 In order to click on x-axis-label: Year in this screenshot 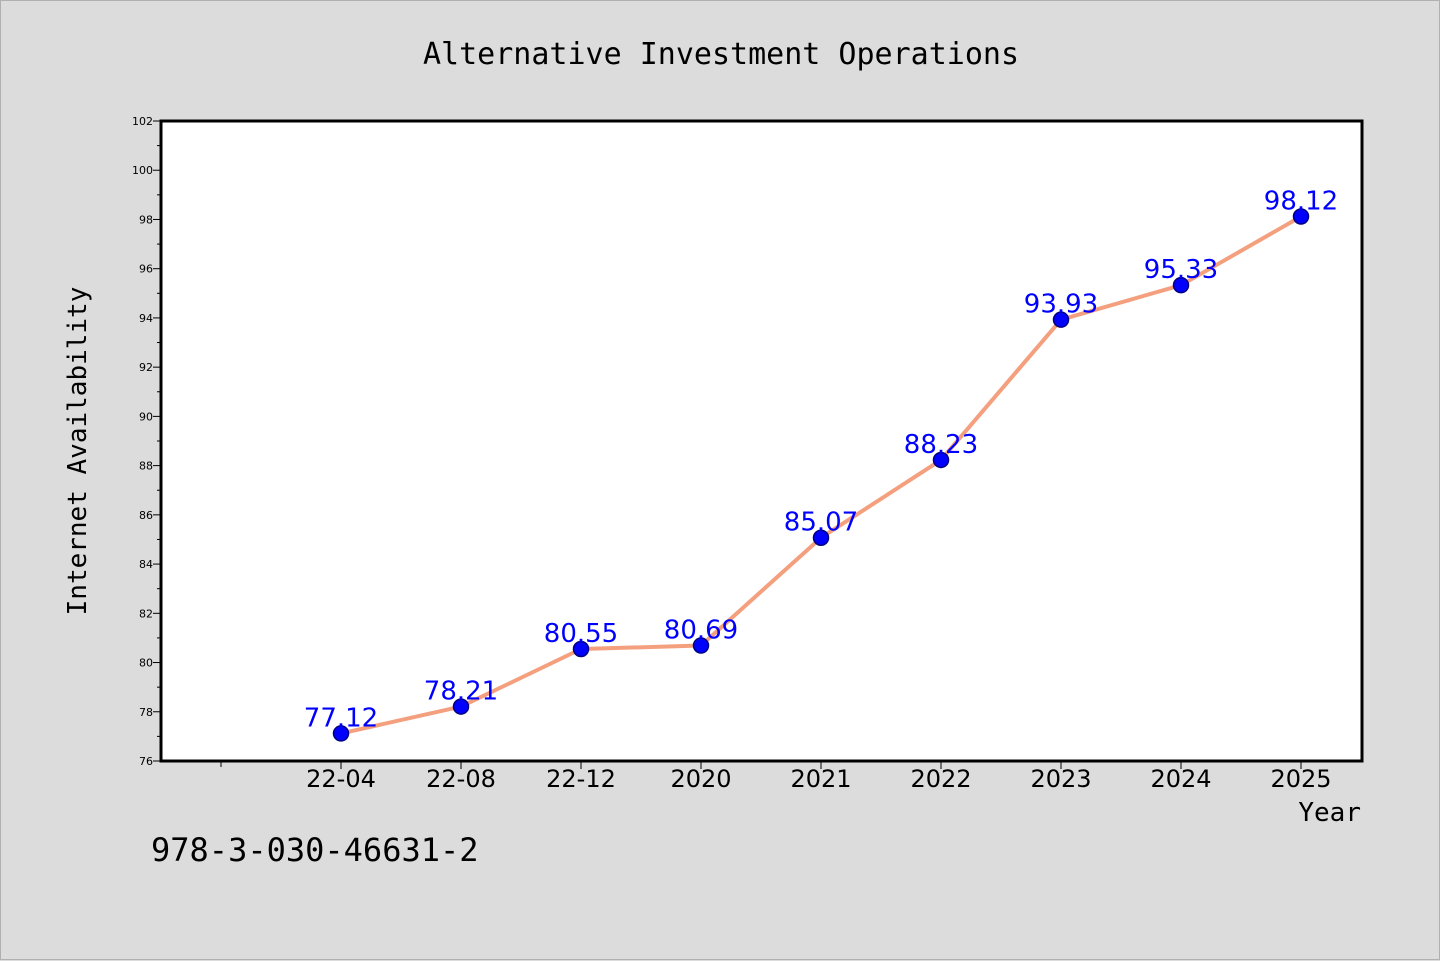, I will do `click(1329, 813)`.